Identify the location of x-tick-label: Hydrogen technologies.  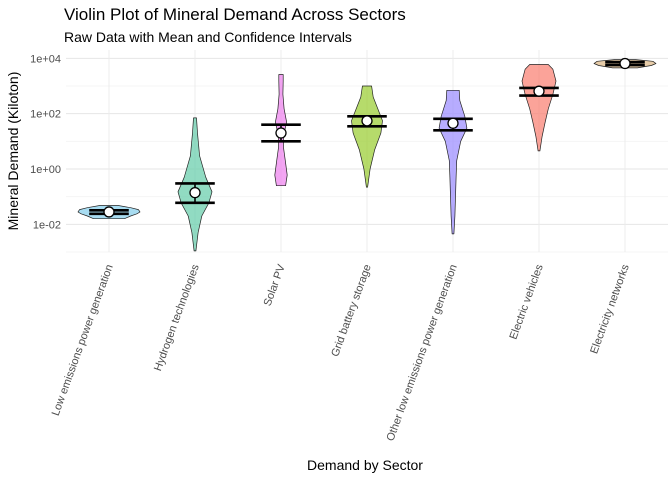
(177, 317).